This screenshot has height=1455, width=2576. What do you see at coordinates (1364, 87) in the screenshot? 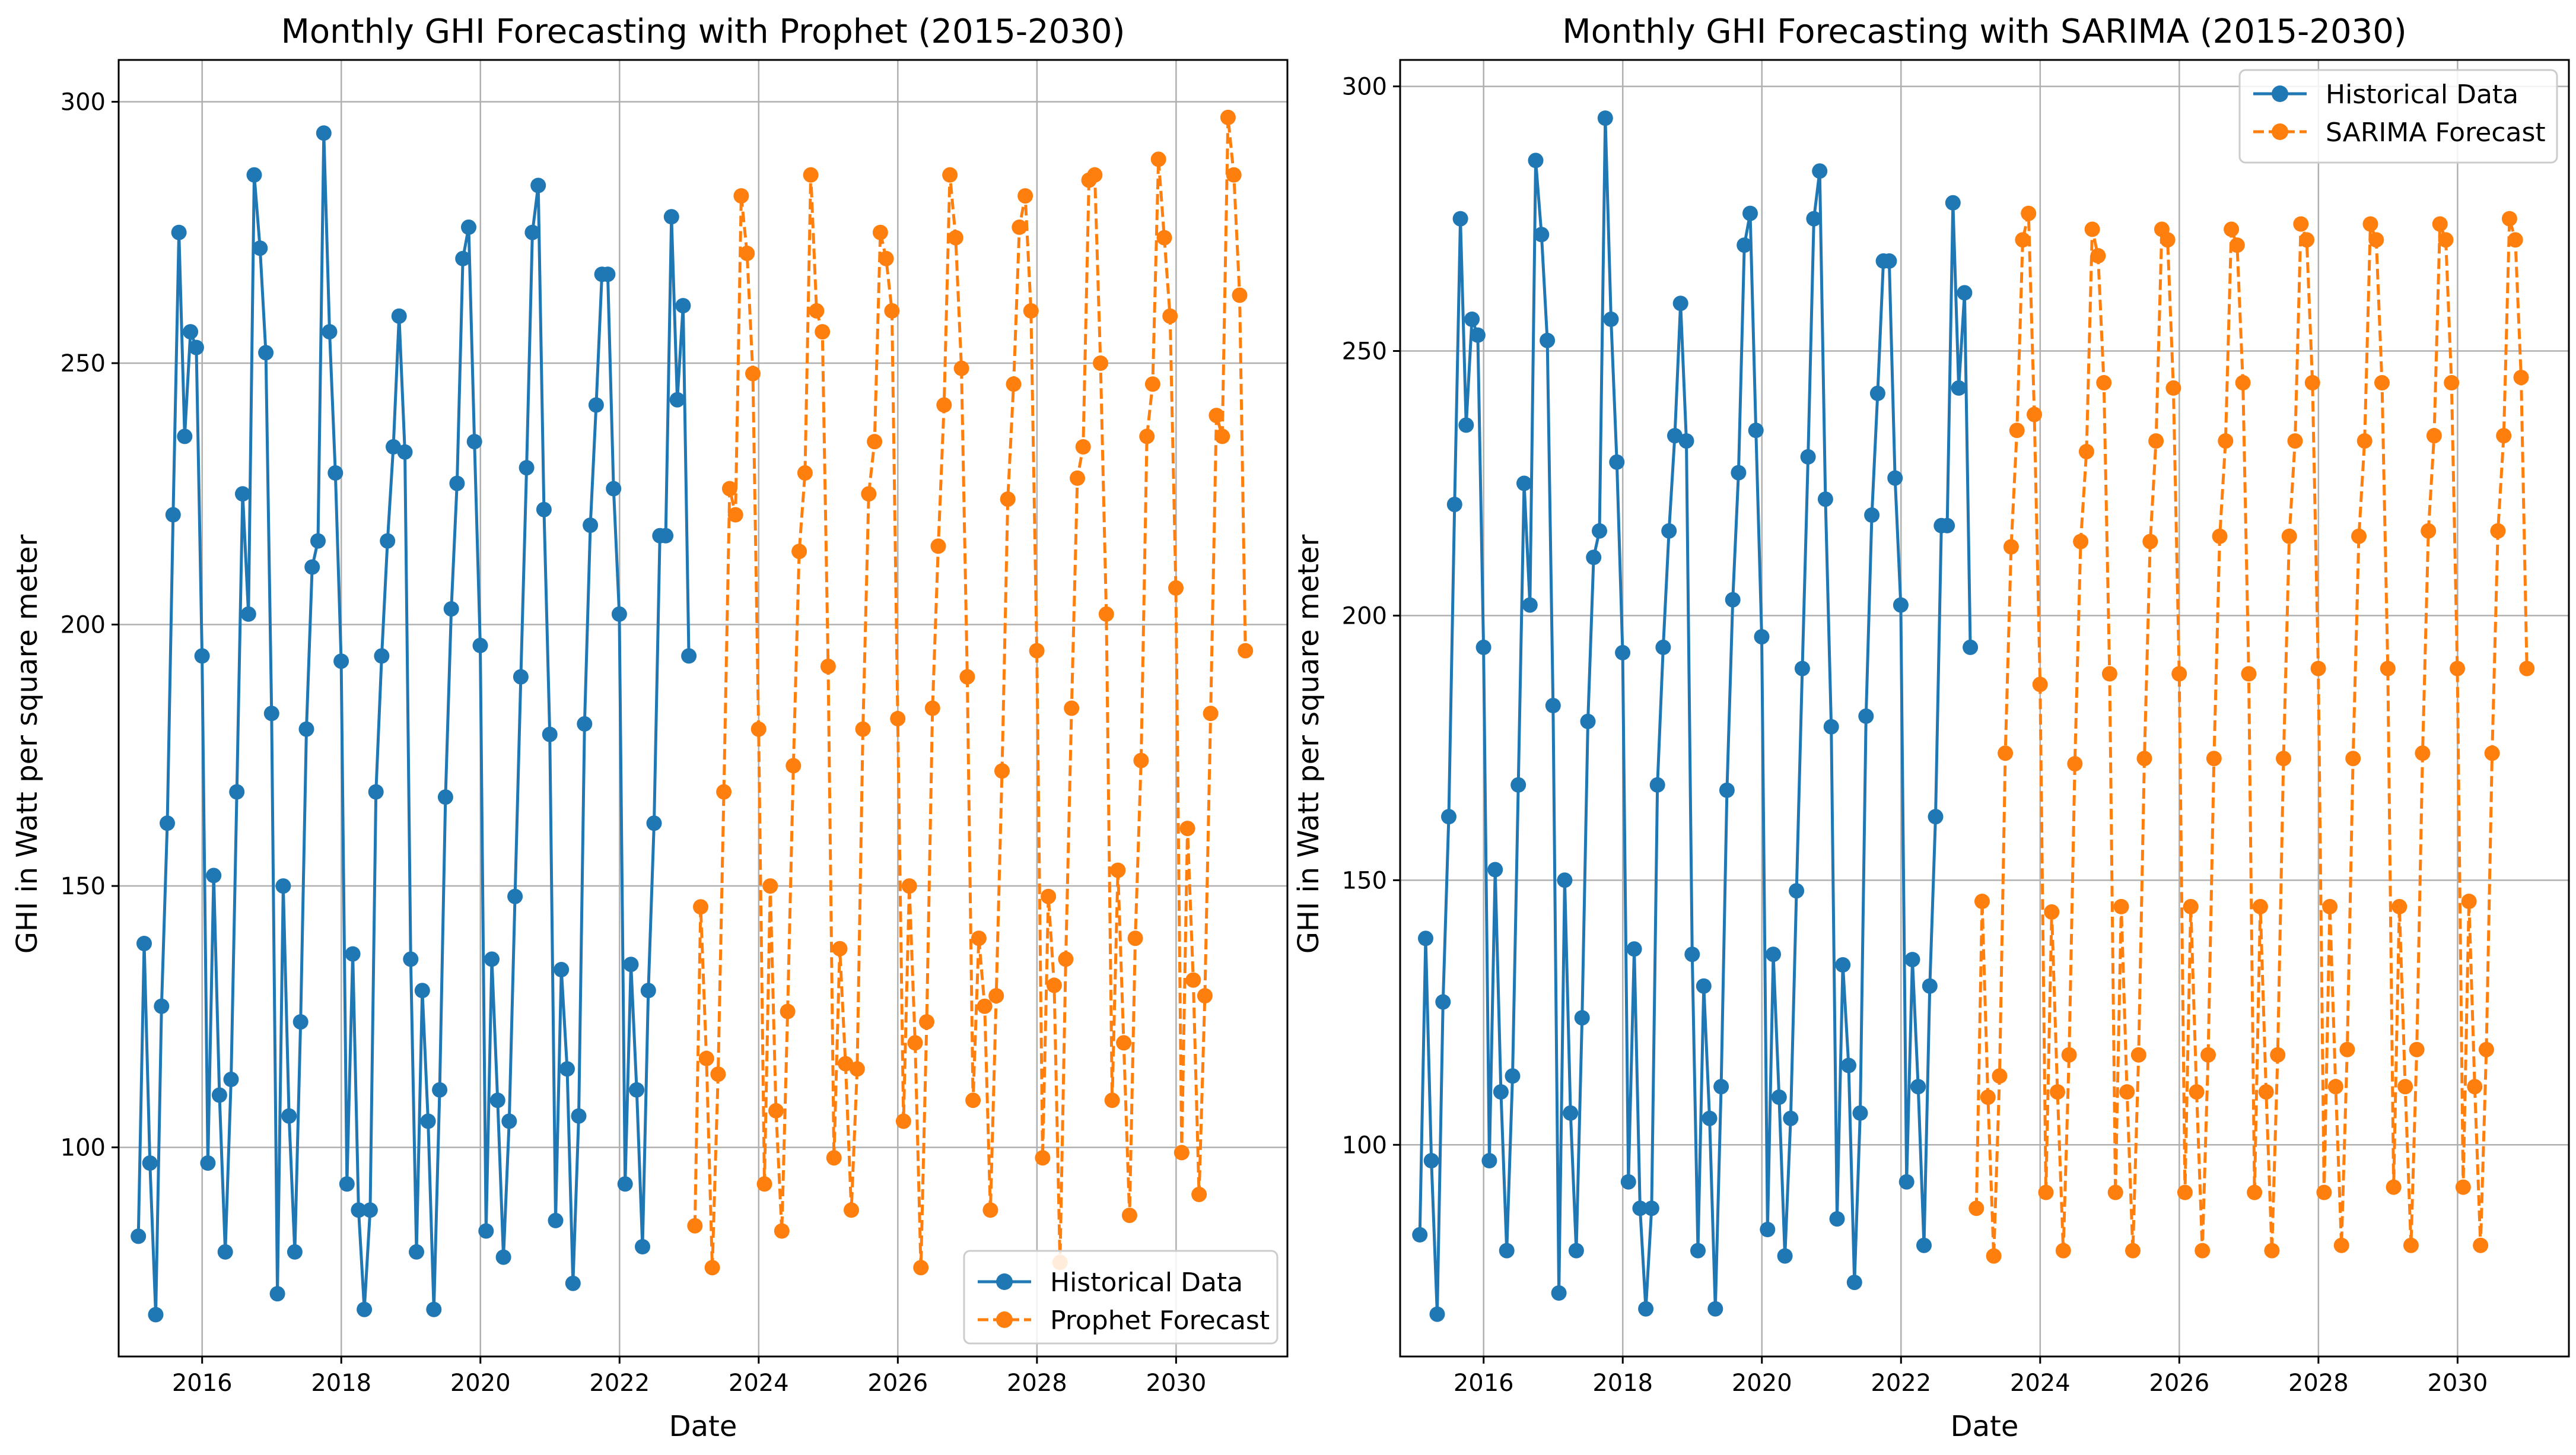
I see `y-tick-label: 300` at bounding box center [1364, 87].